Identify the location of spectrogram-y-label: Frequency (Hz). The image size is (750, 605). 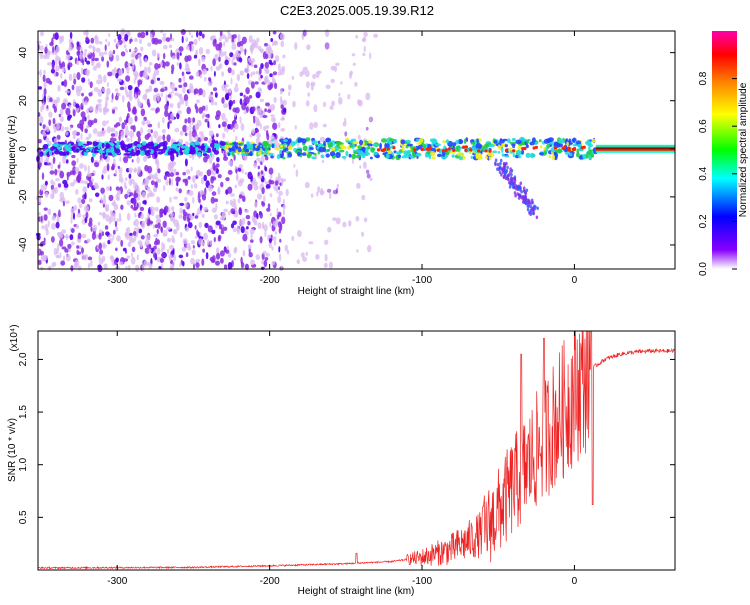
(12, 150).